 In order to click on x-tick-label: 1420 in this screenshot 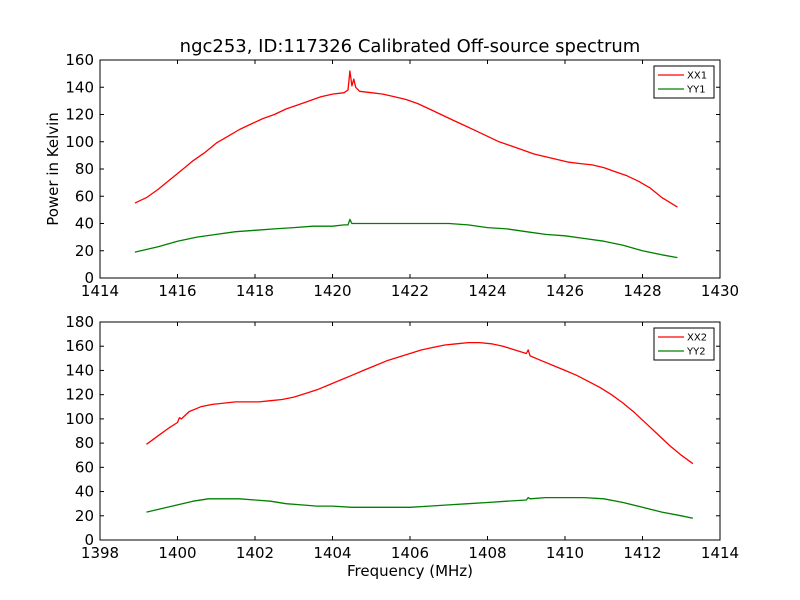, I will do `click(332, 291)`.